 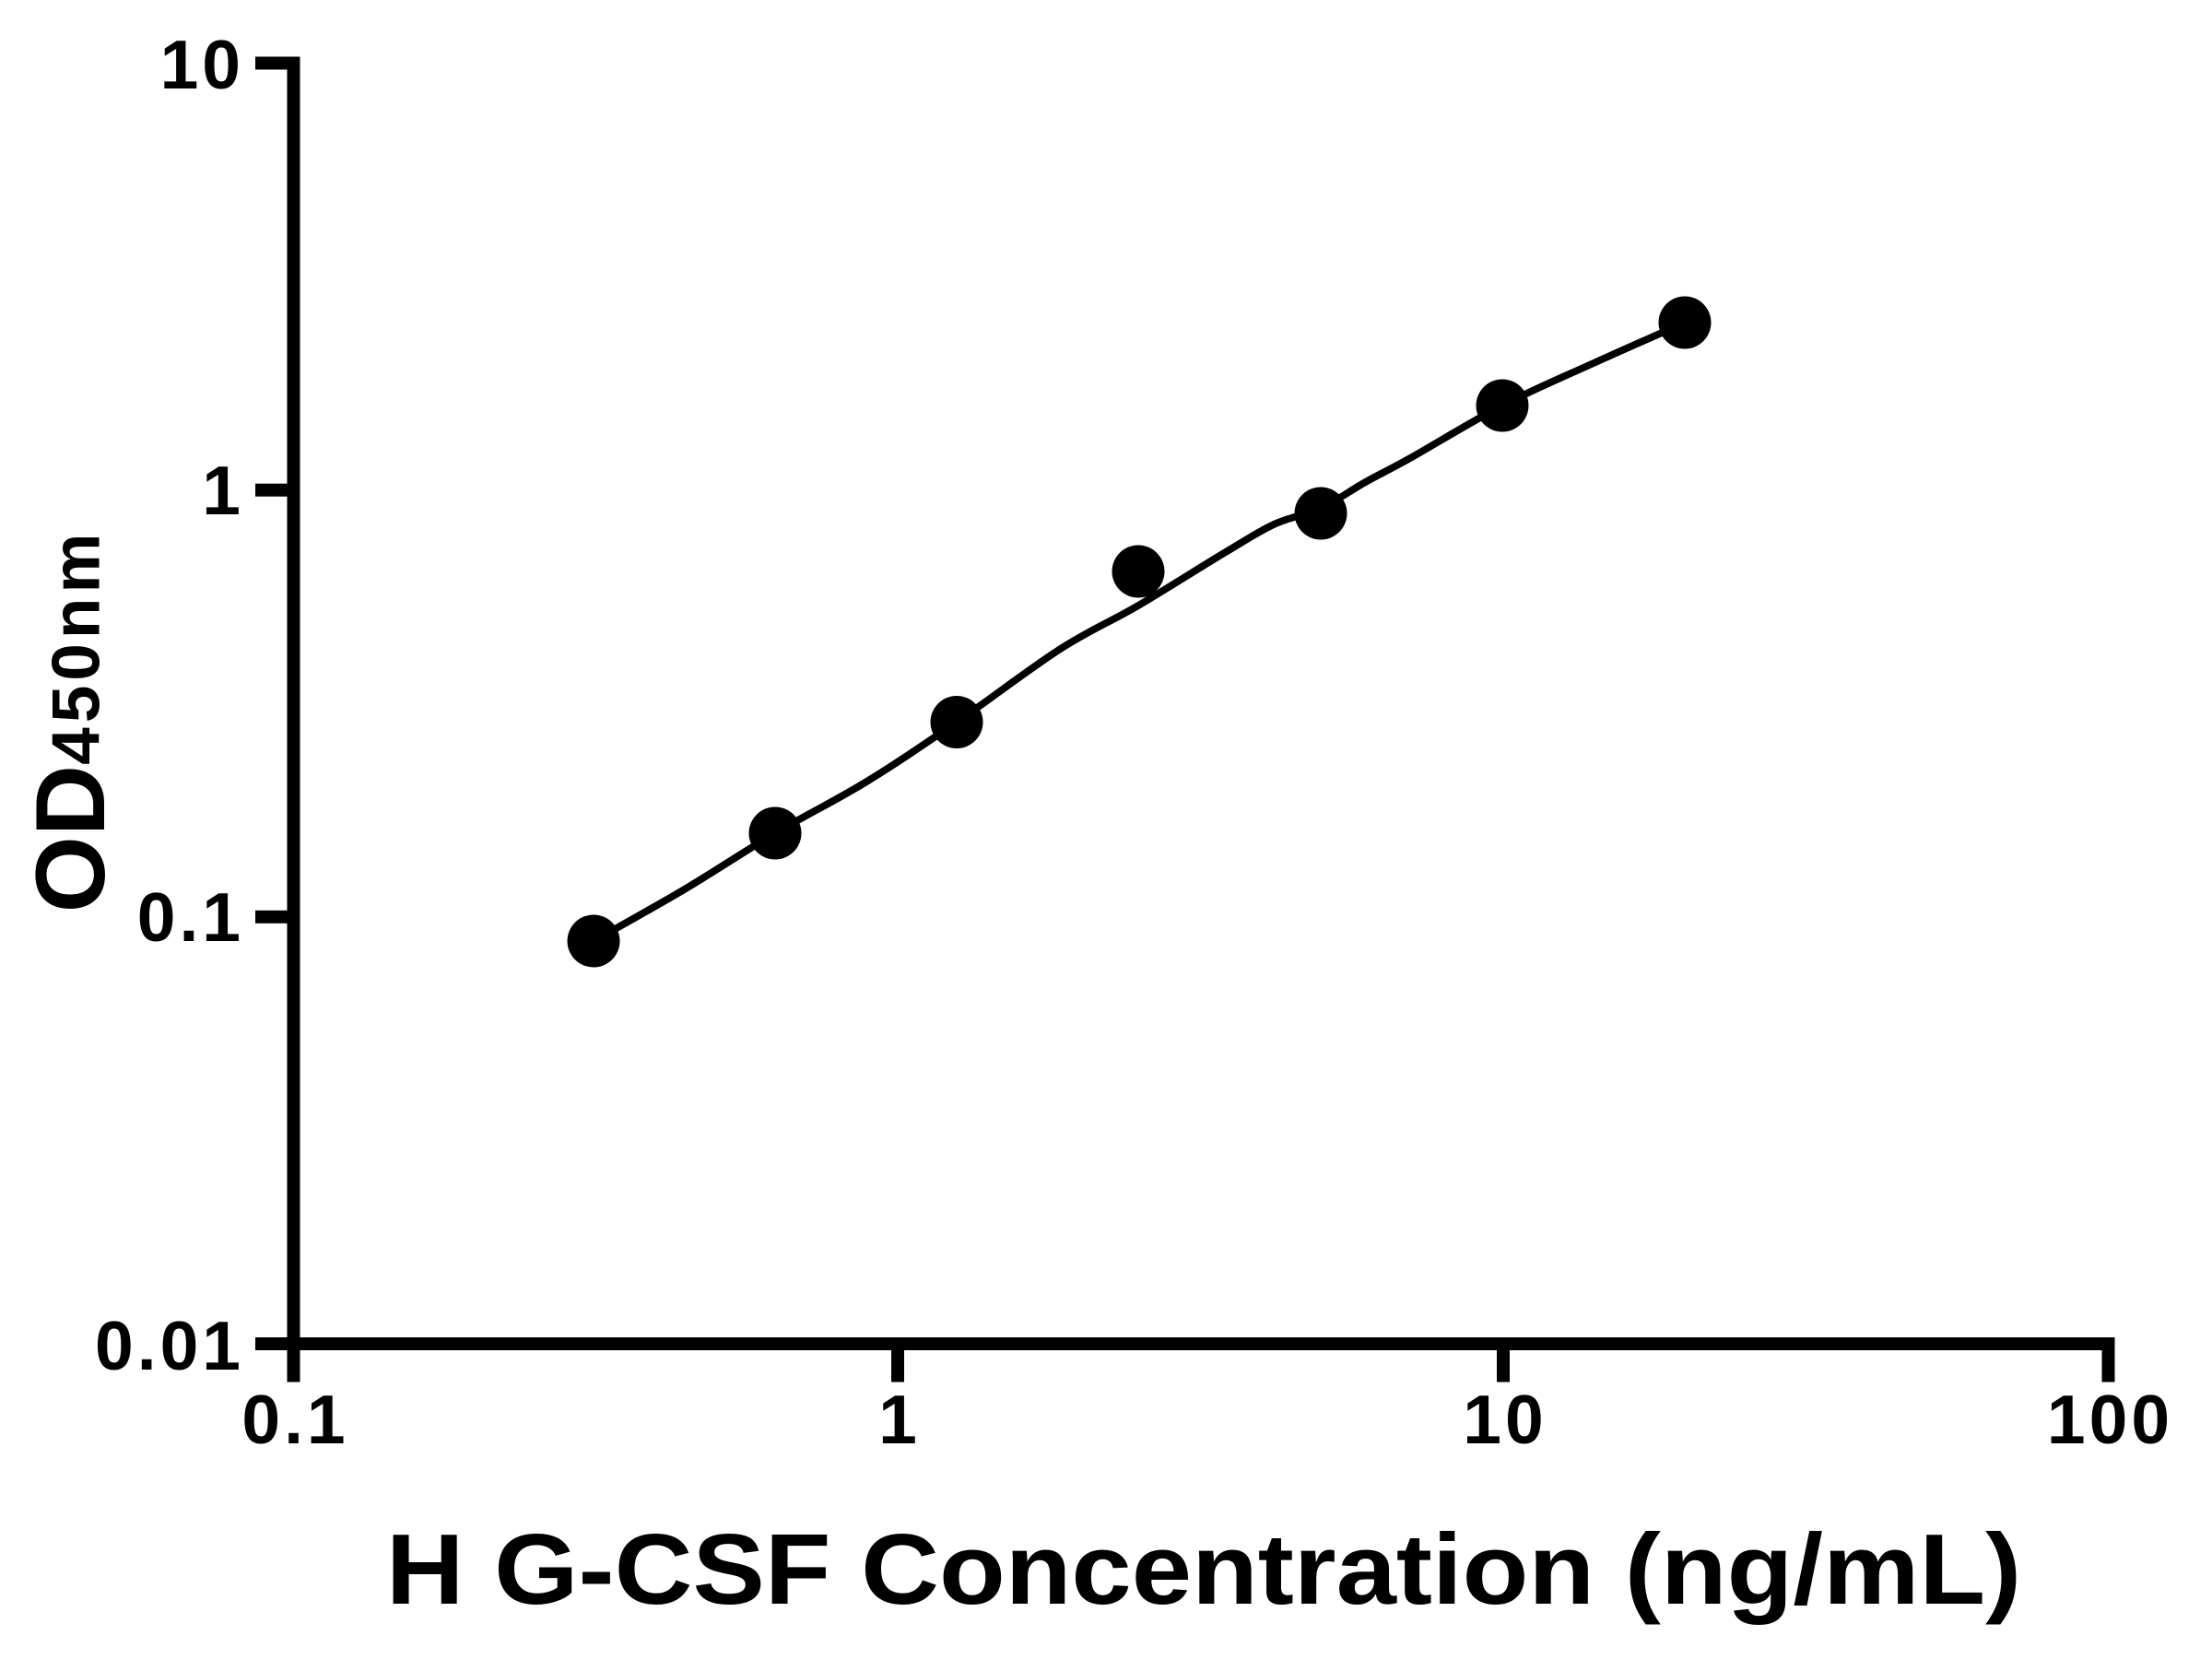 What do you see at coordinates (2110, 1419) in the screenshot?
I see `svg-text: 100` at bounding box center [2110, 1419].